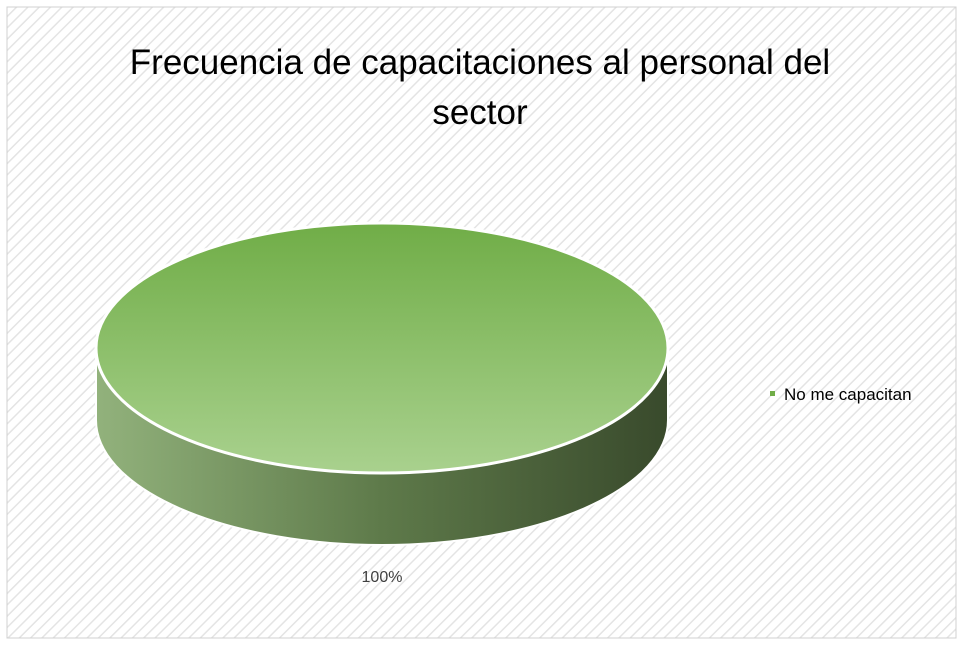  I want to click on legend-label: No me capacitan, so click(848, 394).